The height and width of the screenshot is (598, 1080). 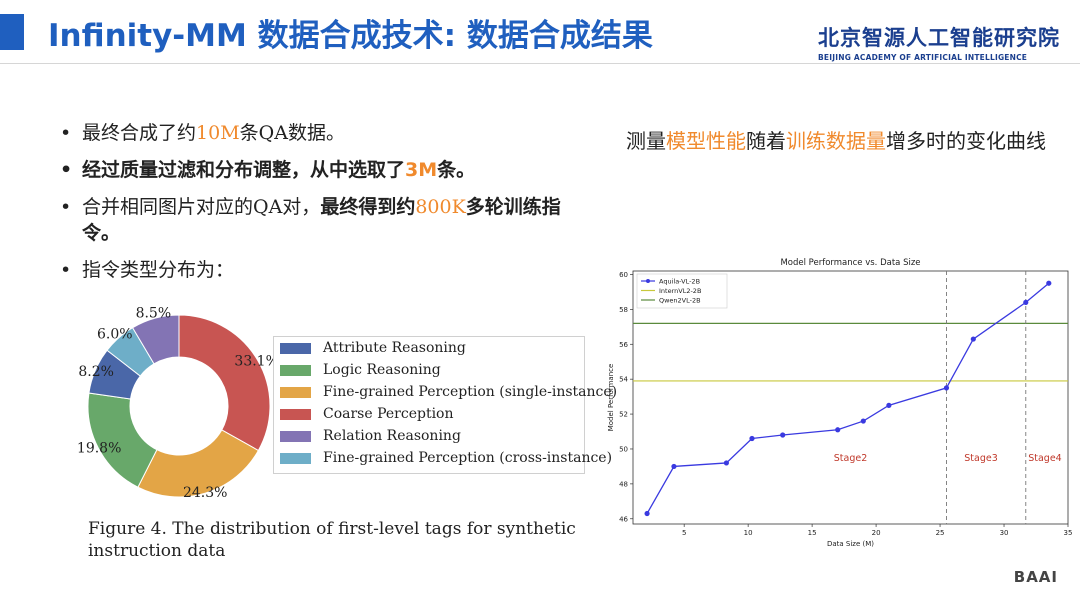 What do you see at coordinates (394, 348) in the screenshot?
I see `legend-label: Attribute Reasoning` at bounding box center [394, 348].